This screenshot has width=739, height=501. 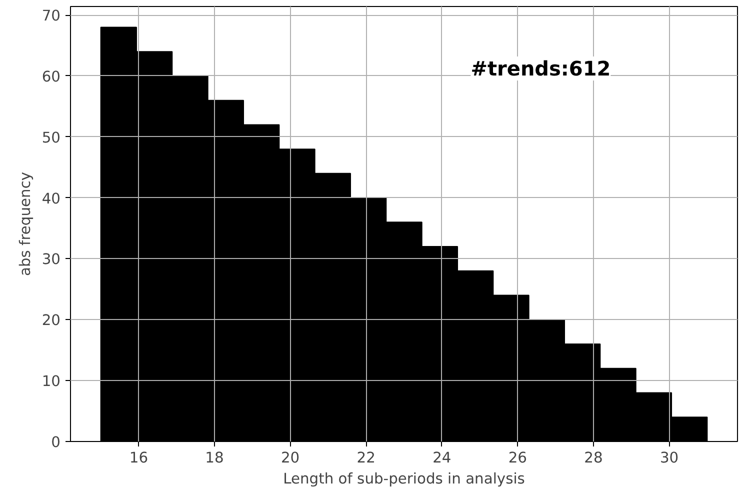 I want to click on x-tick-label: 26, so click(x=518, y=458).